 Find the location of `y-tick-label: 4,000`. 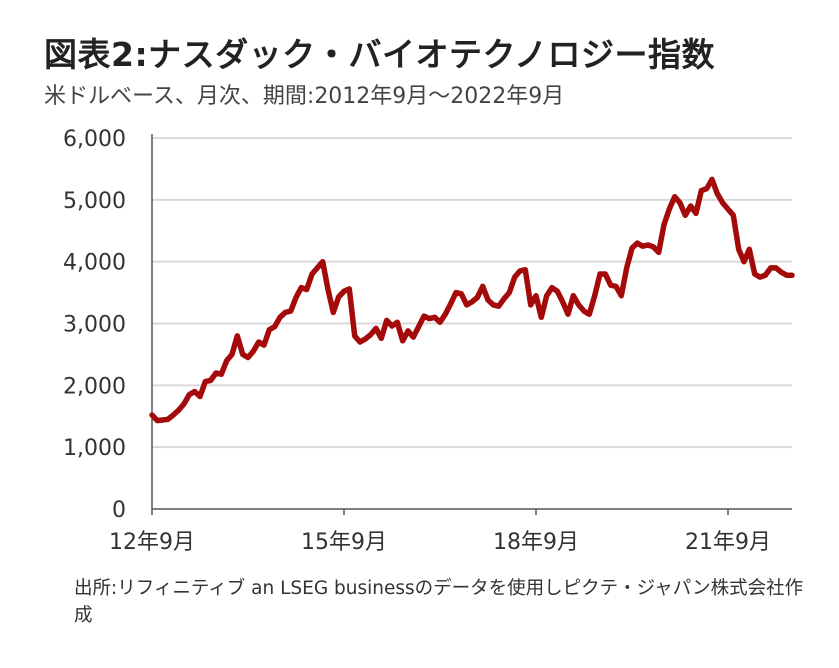

y-tick-label: 4,000 is located at coordinates (94, 263).